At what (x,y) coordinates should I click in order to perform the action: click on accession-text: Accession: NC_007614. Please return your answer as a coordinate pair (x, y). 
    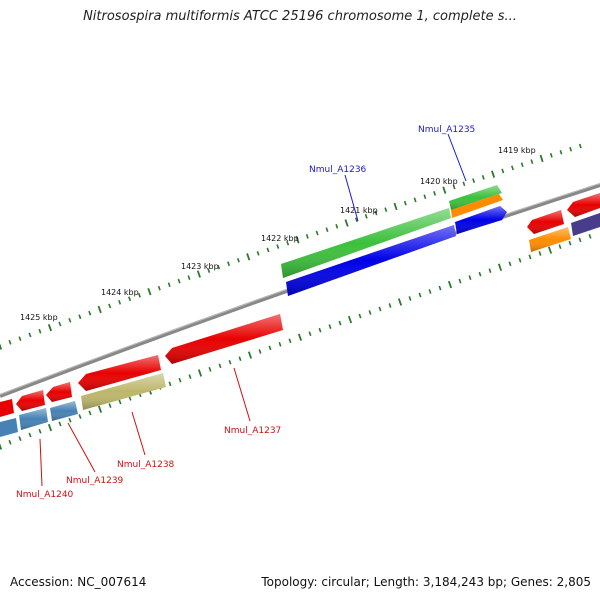
    Looking at the image, I should click on (78, 582).